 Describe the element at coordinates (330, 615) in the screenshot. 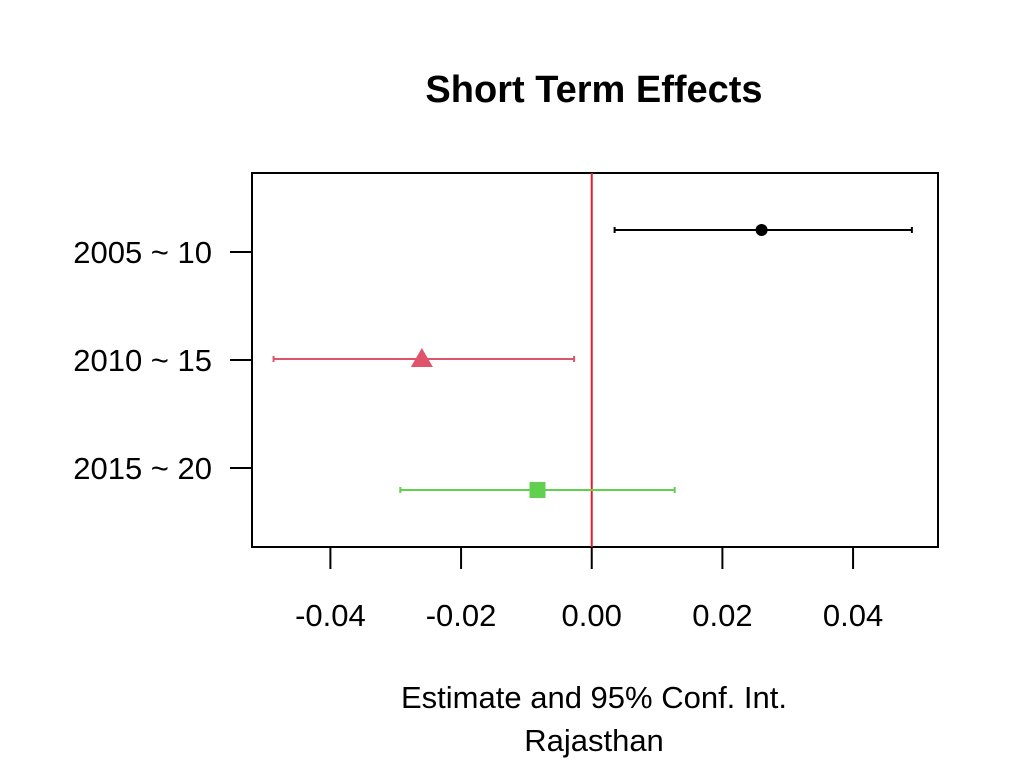

I see `x-tick-label: -0.04` at that location.